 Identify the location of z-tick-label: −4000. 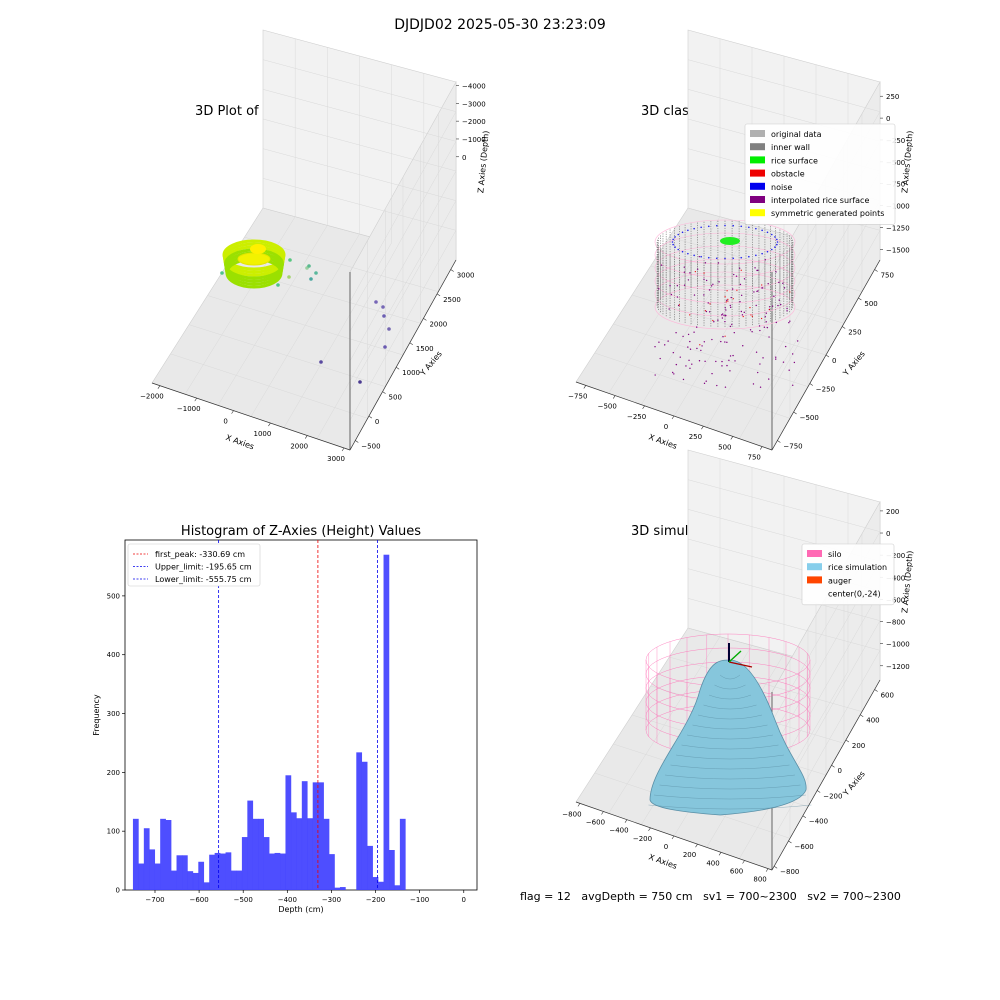
(474, 87).